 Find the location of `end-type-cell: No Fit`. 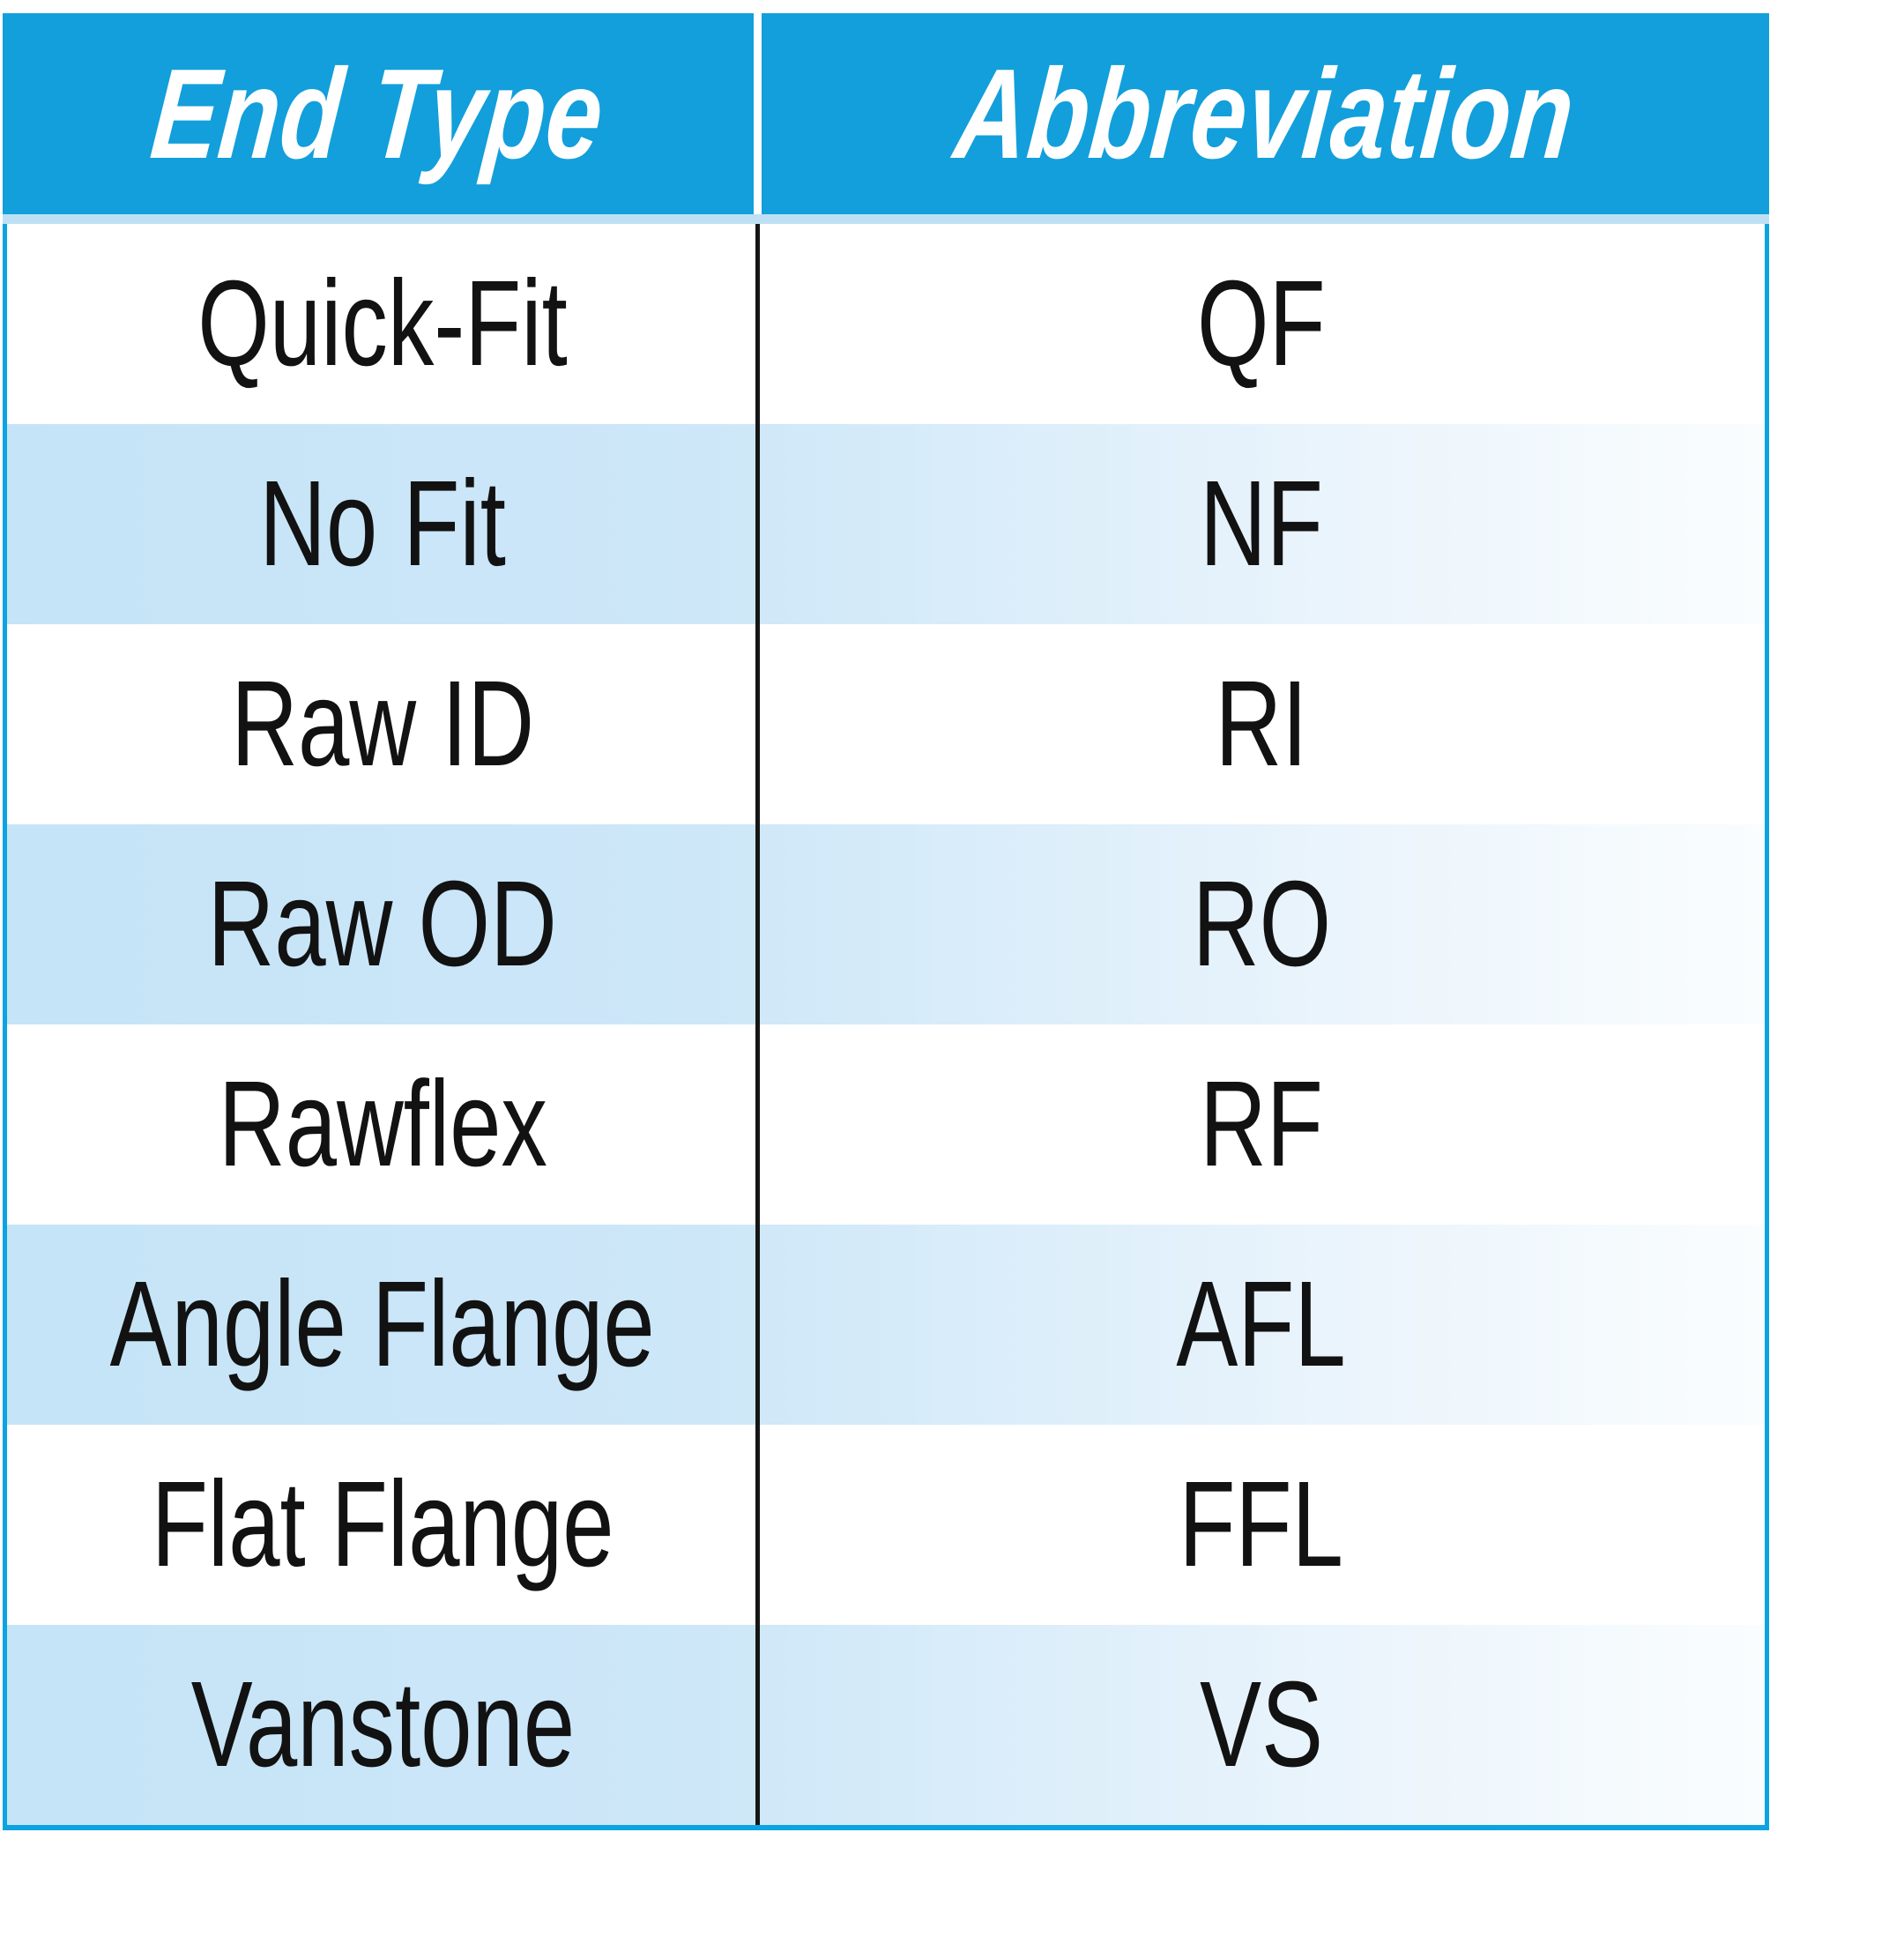

end-type-cell: No Fit is located at coordinates (382, 524).